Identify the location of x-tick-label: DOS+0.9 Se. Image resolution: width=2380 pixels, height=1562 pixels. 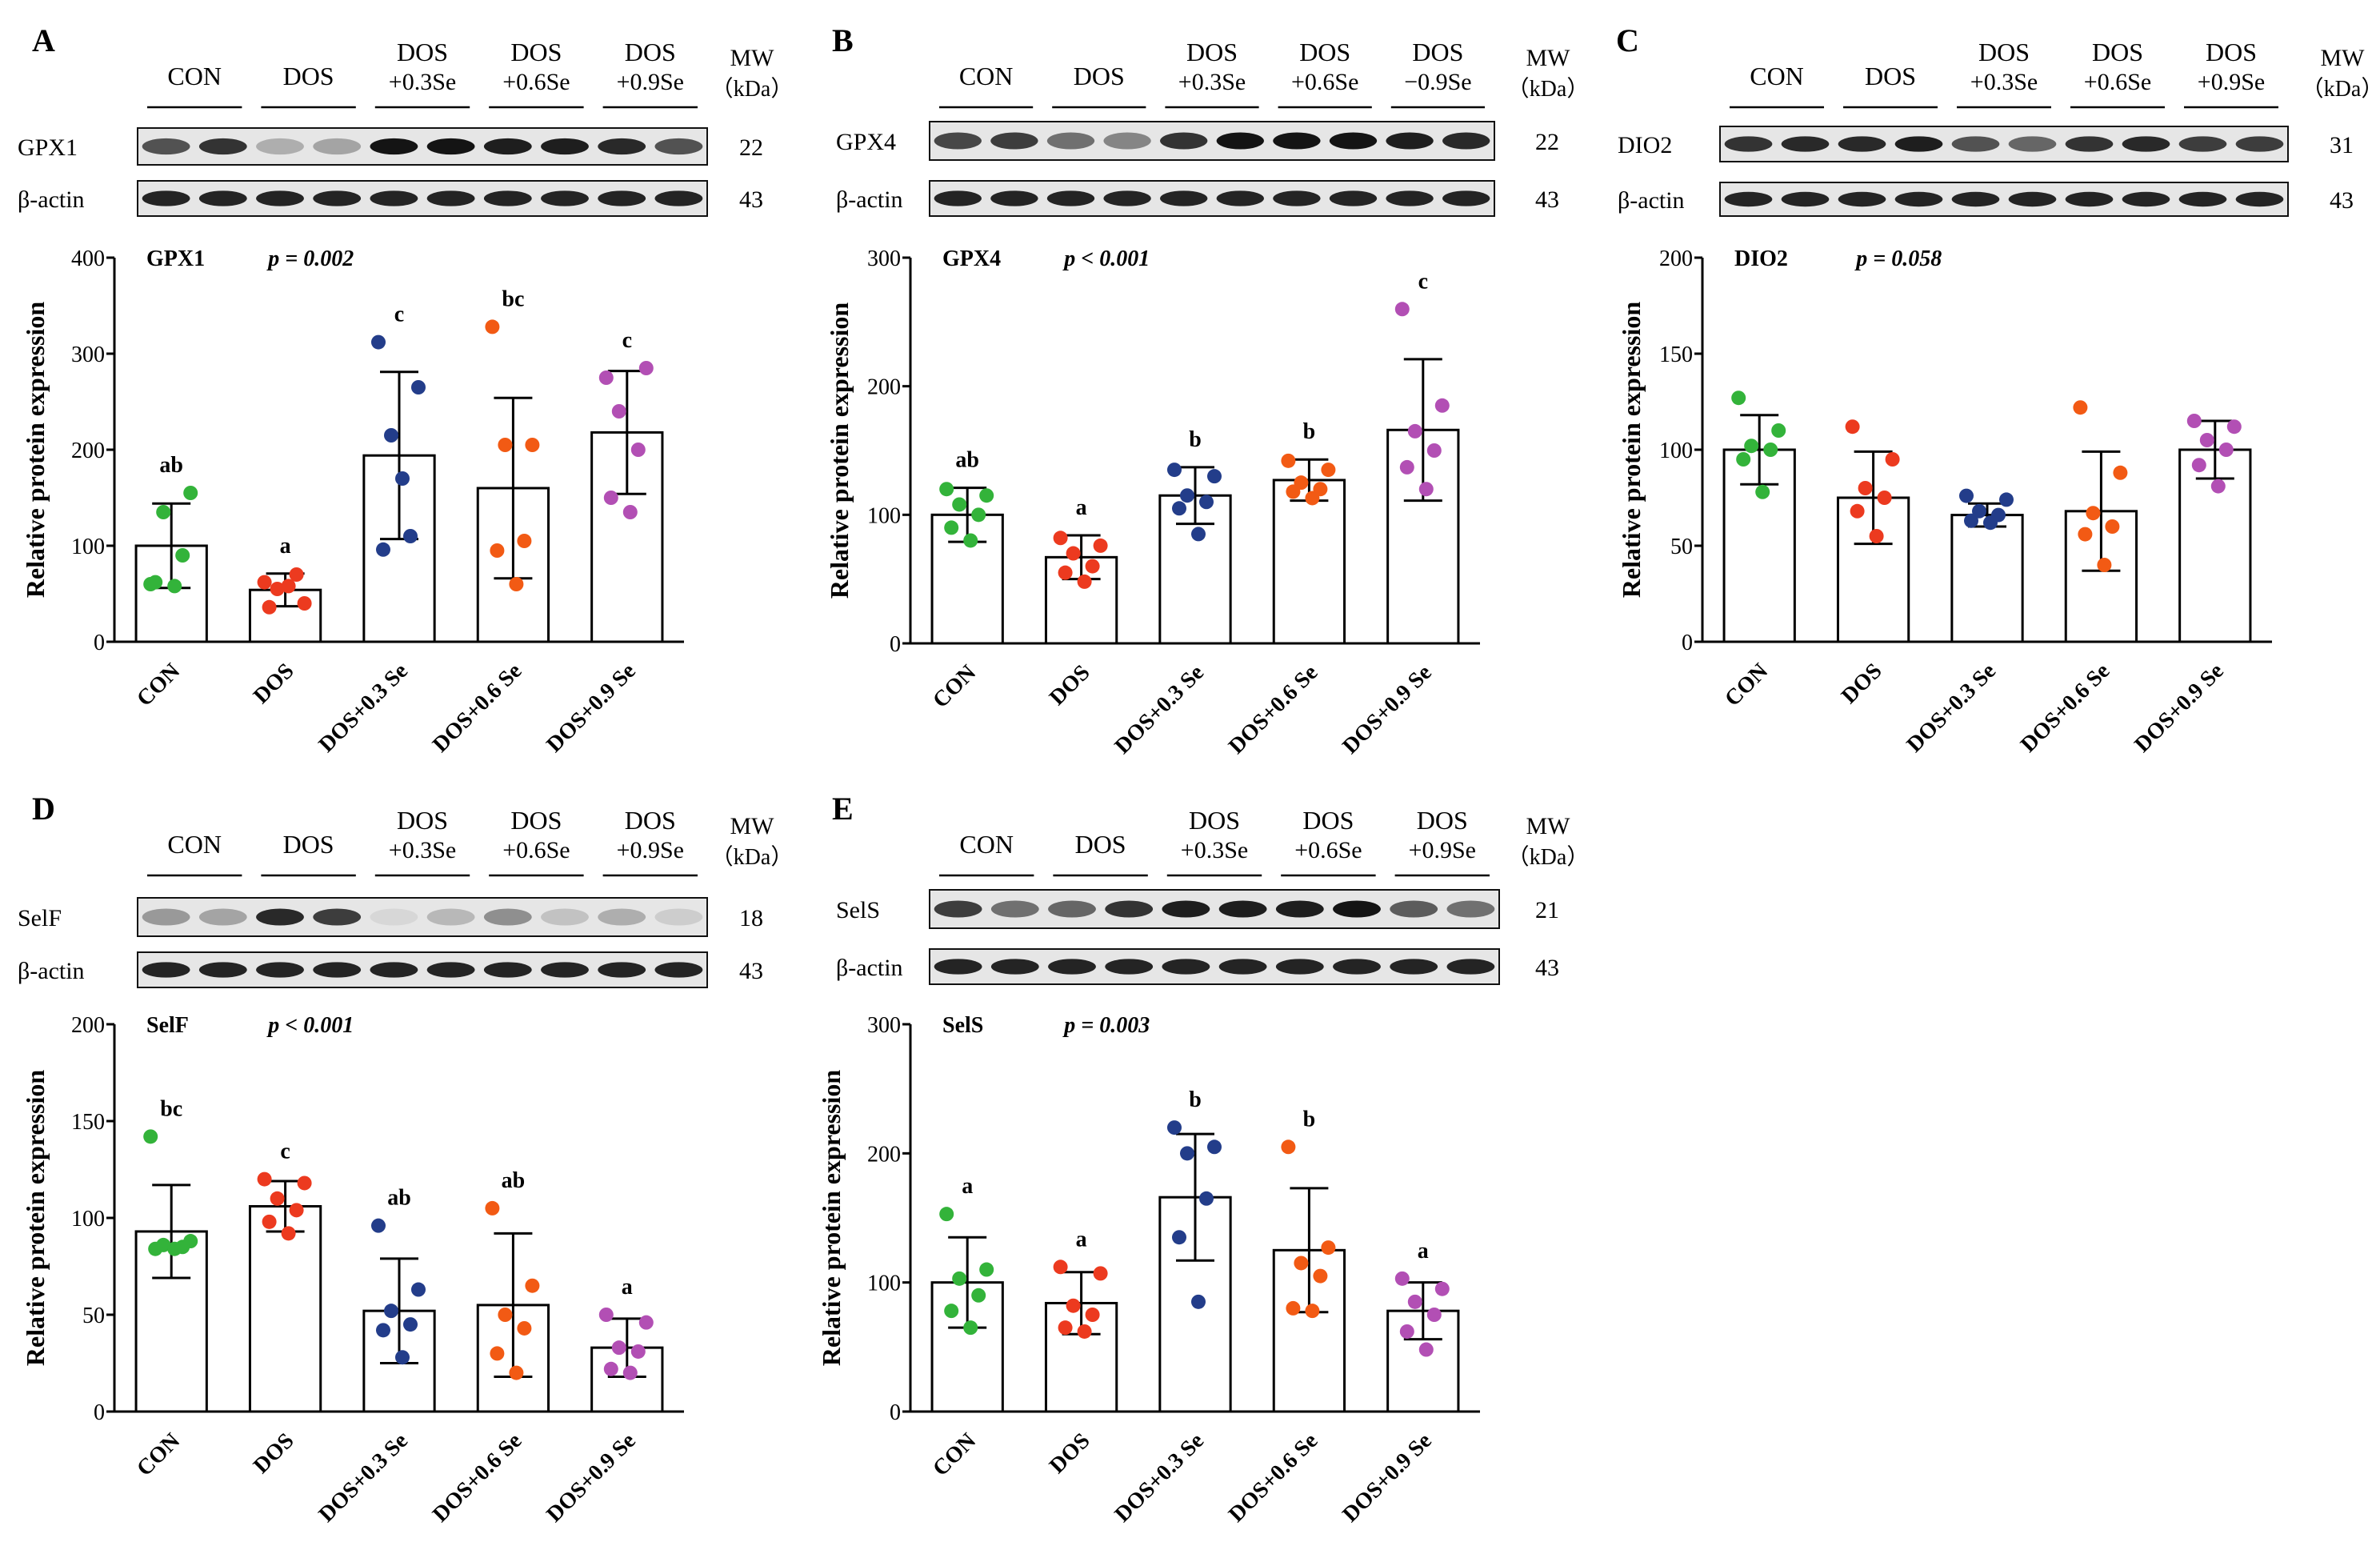
(591, 1477).